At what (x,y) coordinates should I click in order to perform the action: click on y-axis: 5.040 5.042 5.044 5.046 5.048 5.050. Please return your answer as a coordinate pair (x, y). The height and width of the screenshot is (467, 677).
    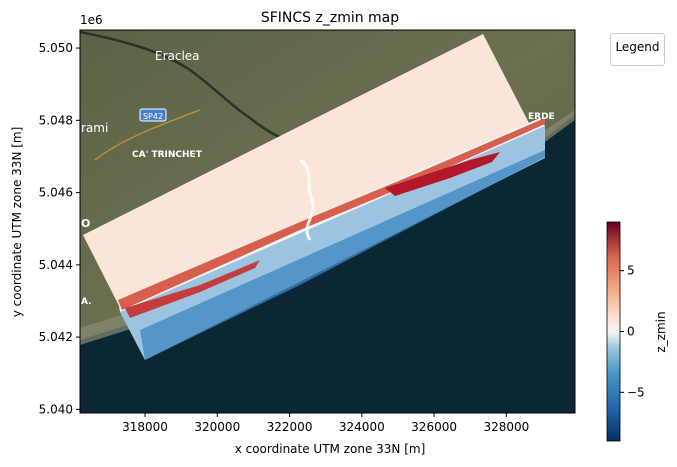
    Looking at the image, I should click on (59, 228).